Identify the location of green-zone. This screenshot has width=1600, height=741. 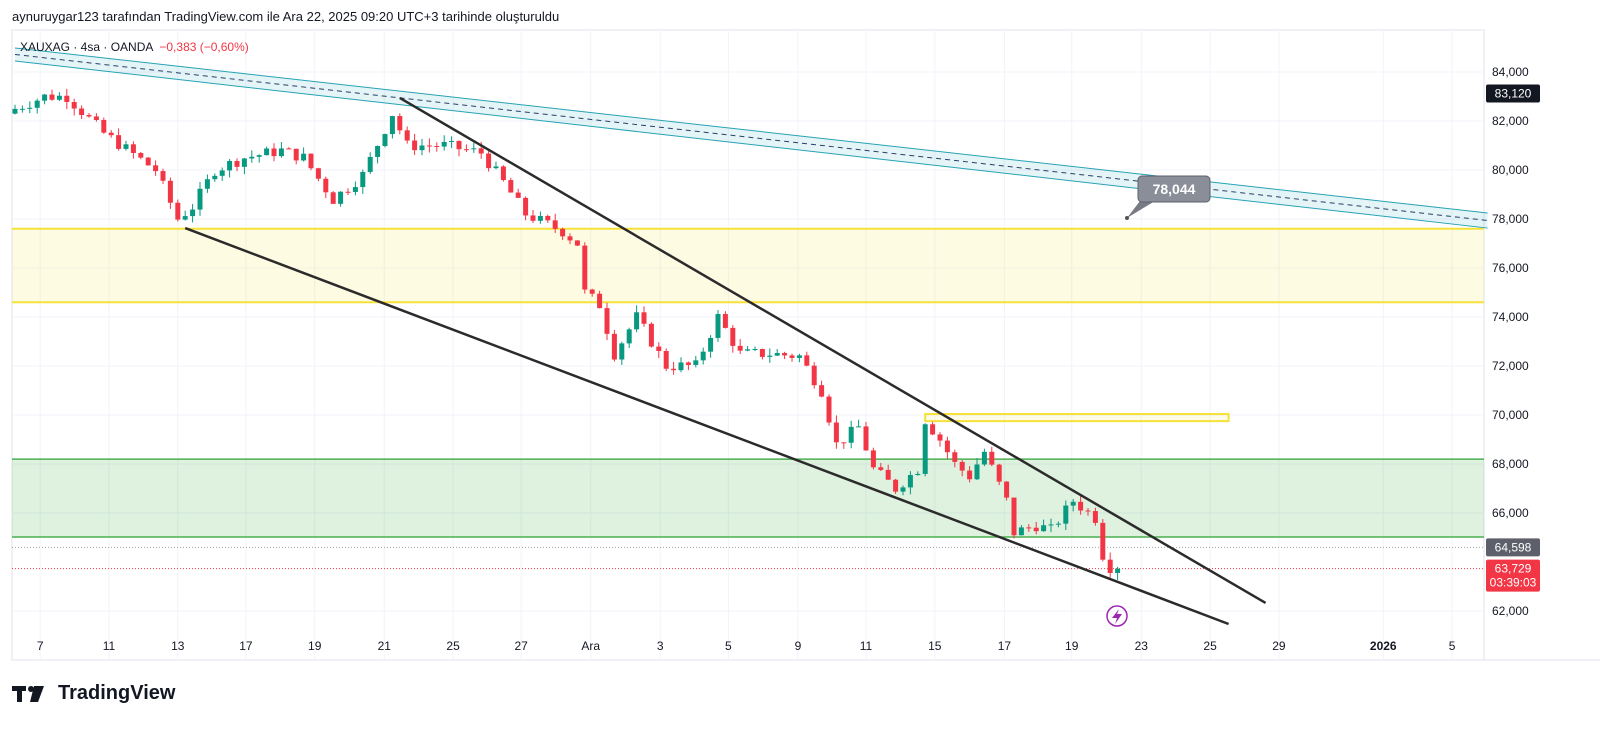
(748, 498).